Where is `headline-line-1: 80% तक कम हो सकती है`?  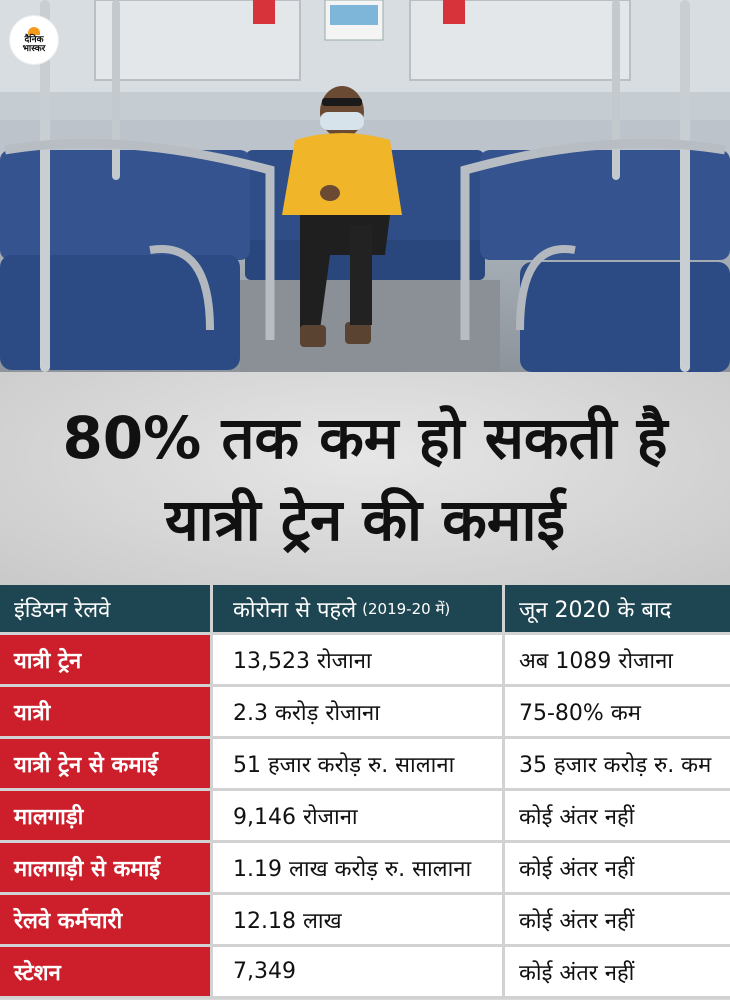 headline-line-1: 80% तक कम हो सकती है is located at coordinates (365, 438).